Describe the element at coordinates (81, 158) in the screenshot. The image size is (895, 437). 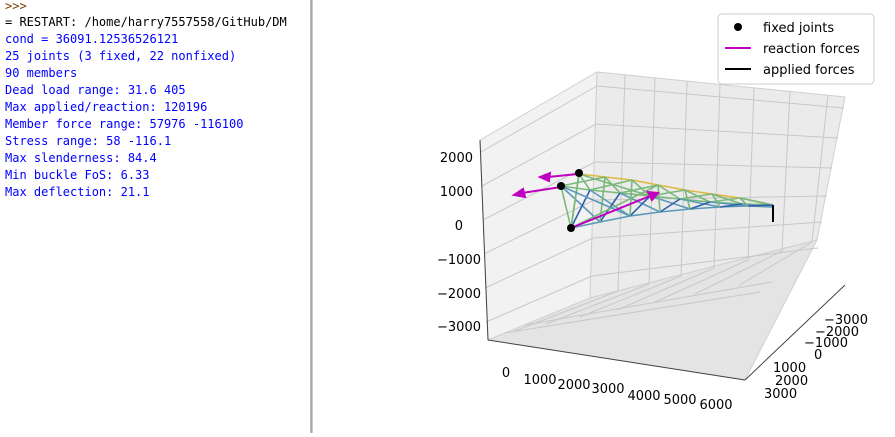
I see `shell-output-line: Max slenderness: 84.4` at that location.